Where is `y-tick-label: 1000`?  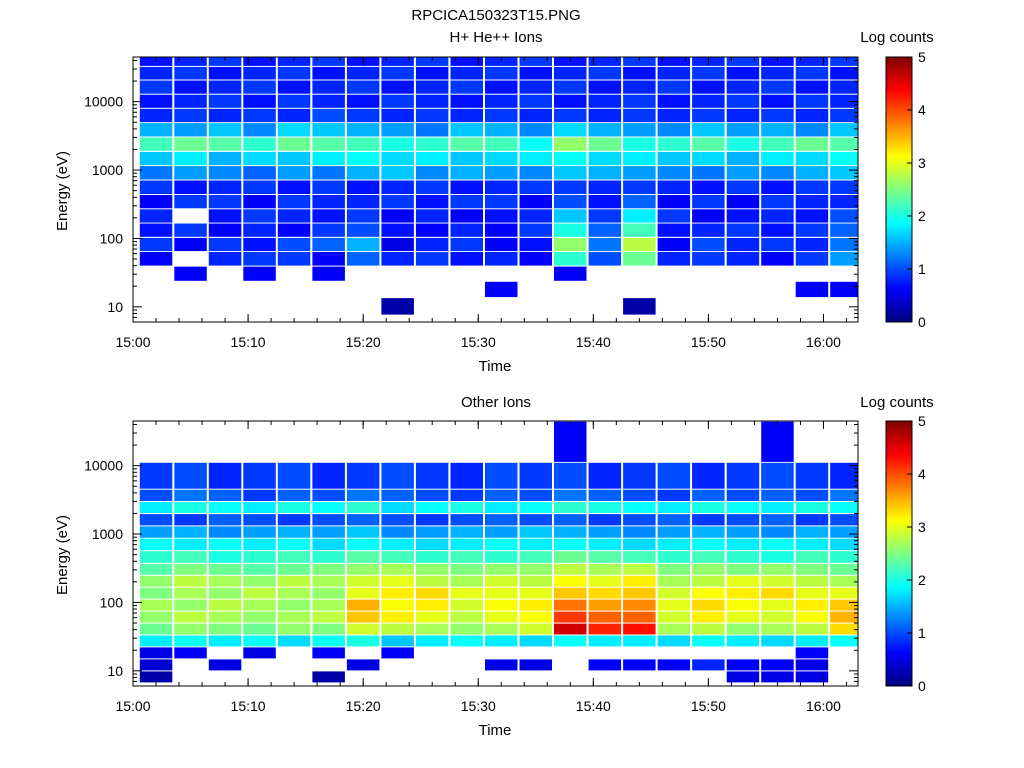
y-tick-label: 1000 is located at coordinates (107, 170).